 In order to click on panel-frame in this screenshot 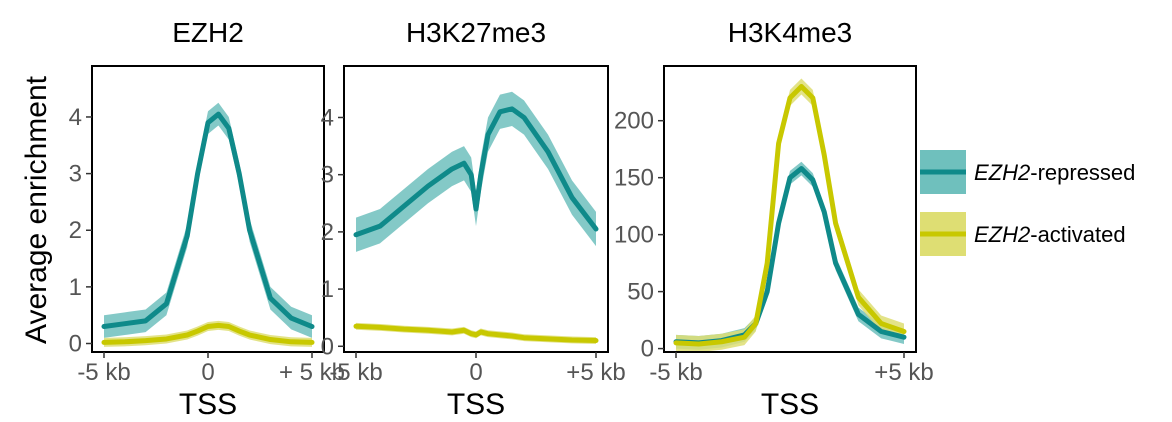, I will do `click(790, 209)`.